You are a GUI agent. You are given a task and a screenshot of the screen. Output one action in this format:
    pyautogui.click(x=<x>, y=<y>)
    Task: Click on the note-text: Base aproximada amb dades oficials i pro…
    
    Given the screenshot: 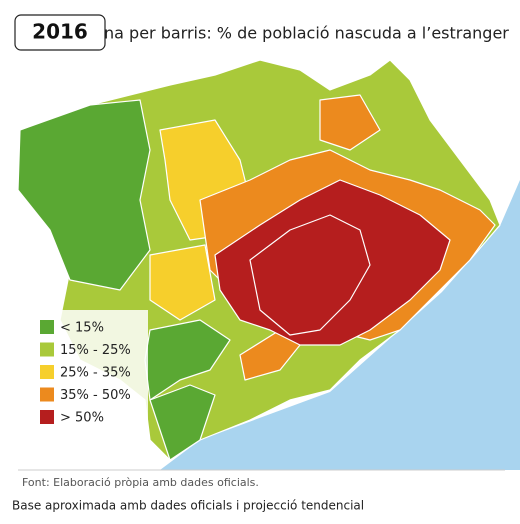 What is the action you would take?
    pyautogui.click(x=188, y=506)
    